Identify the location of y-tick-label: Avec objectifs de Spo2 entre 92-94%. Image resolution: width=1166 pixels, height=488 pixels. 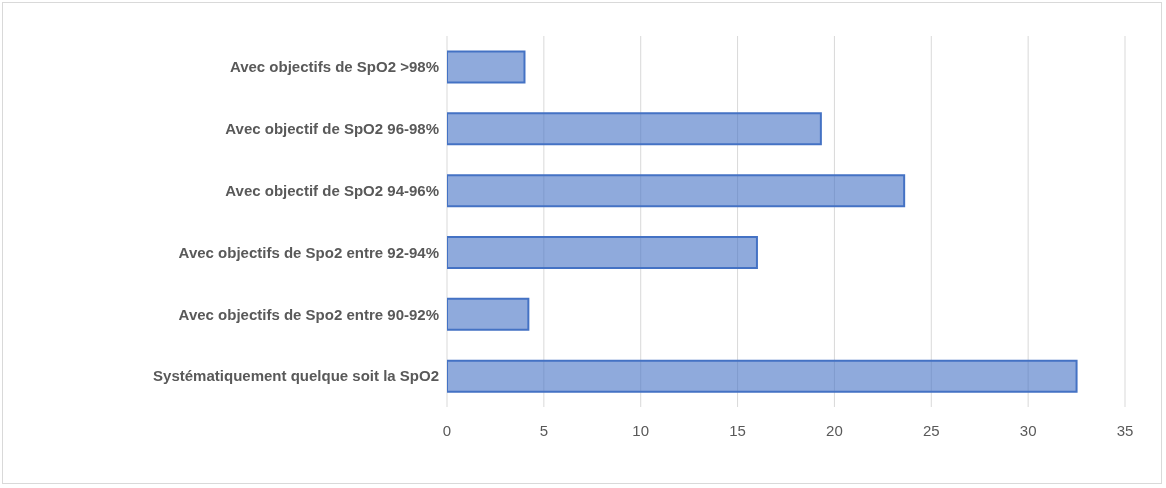
(308, 252).